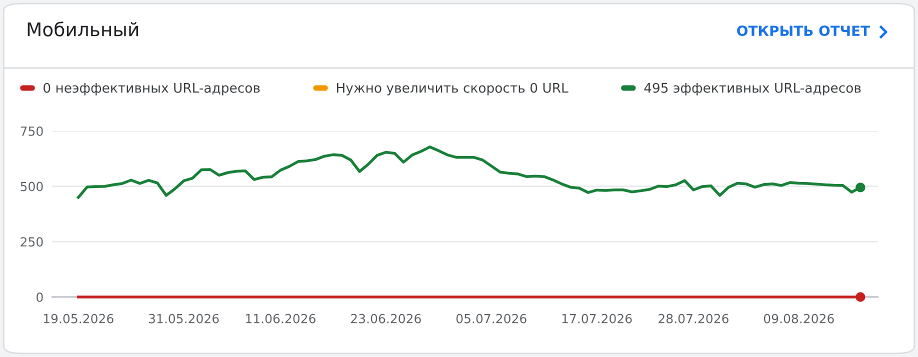 This screenshot has width=918, height=357. What do you see at coordinates (31, 187) in the screenshot?
I see `y-tick-label: 500` at bounding box center [31, 187].